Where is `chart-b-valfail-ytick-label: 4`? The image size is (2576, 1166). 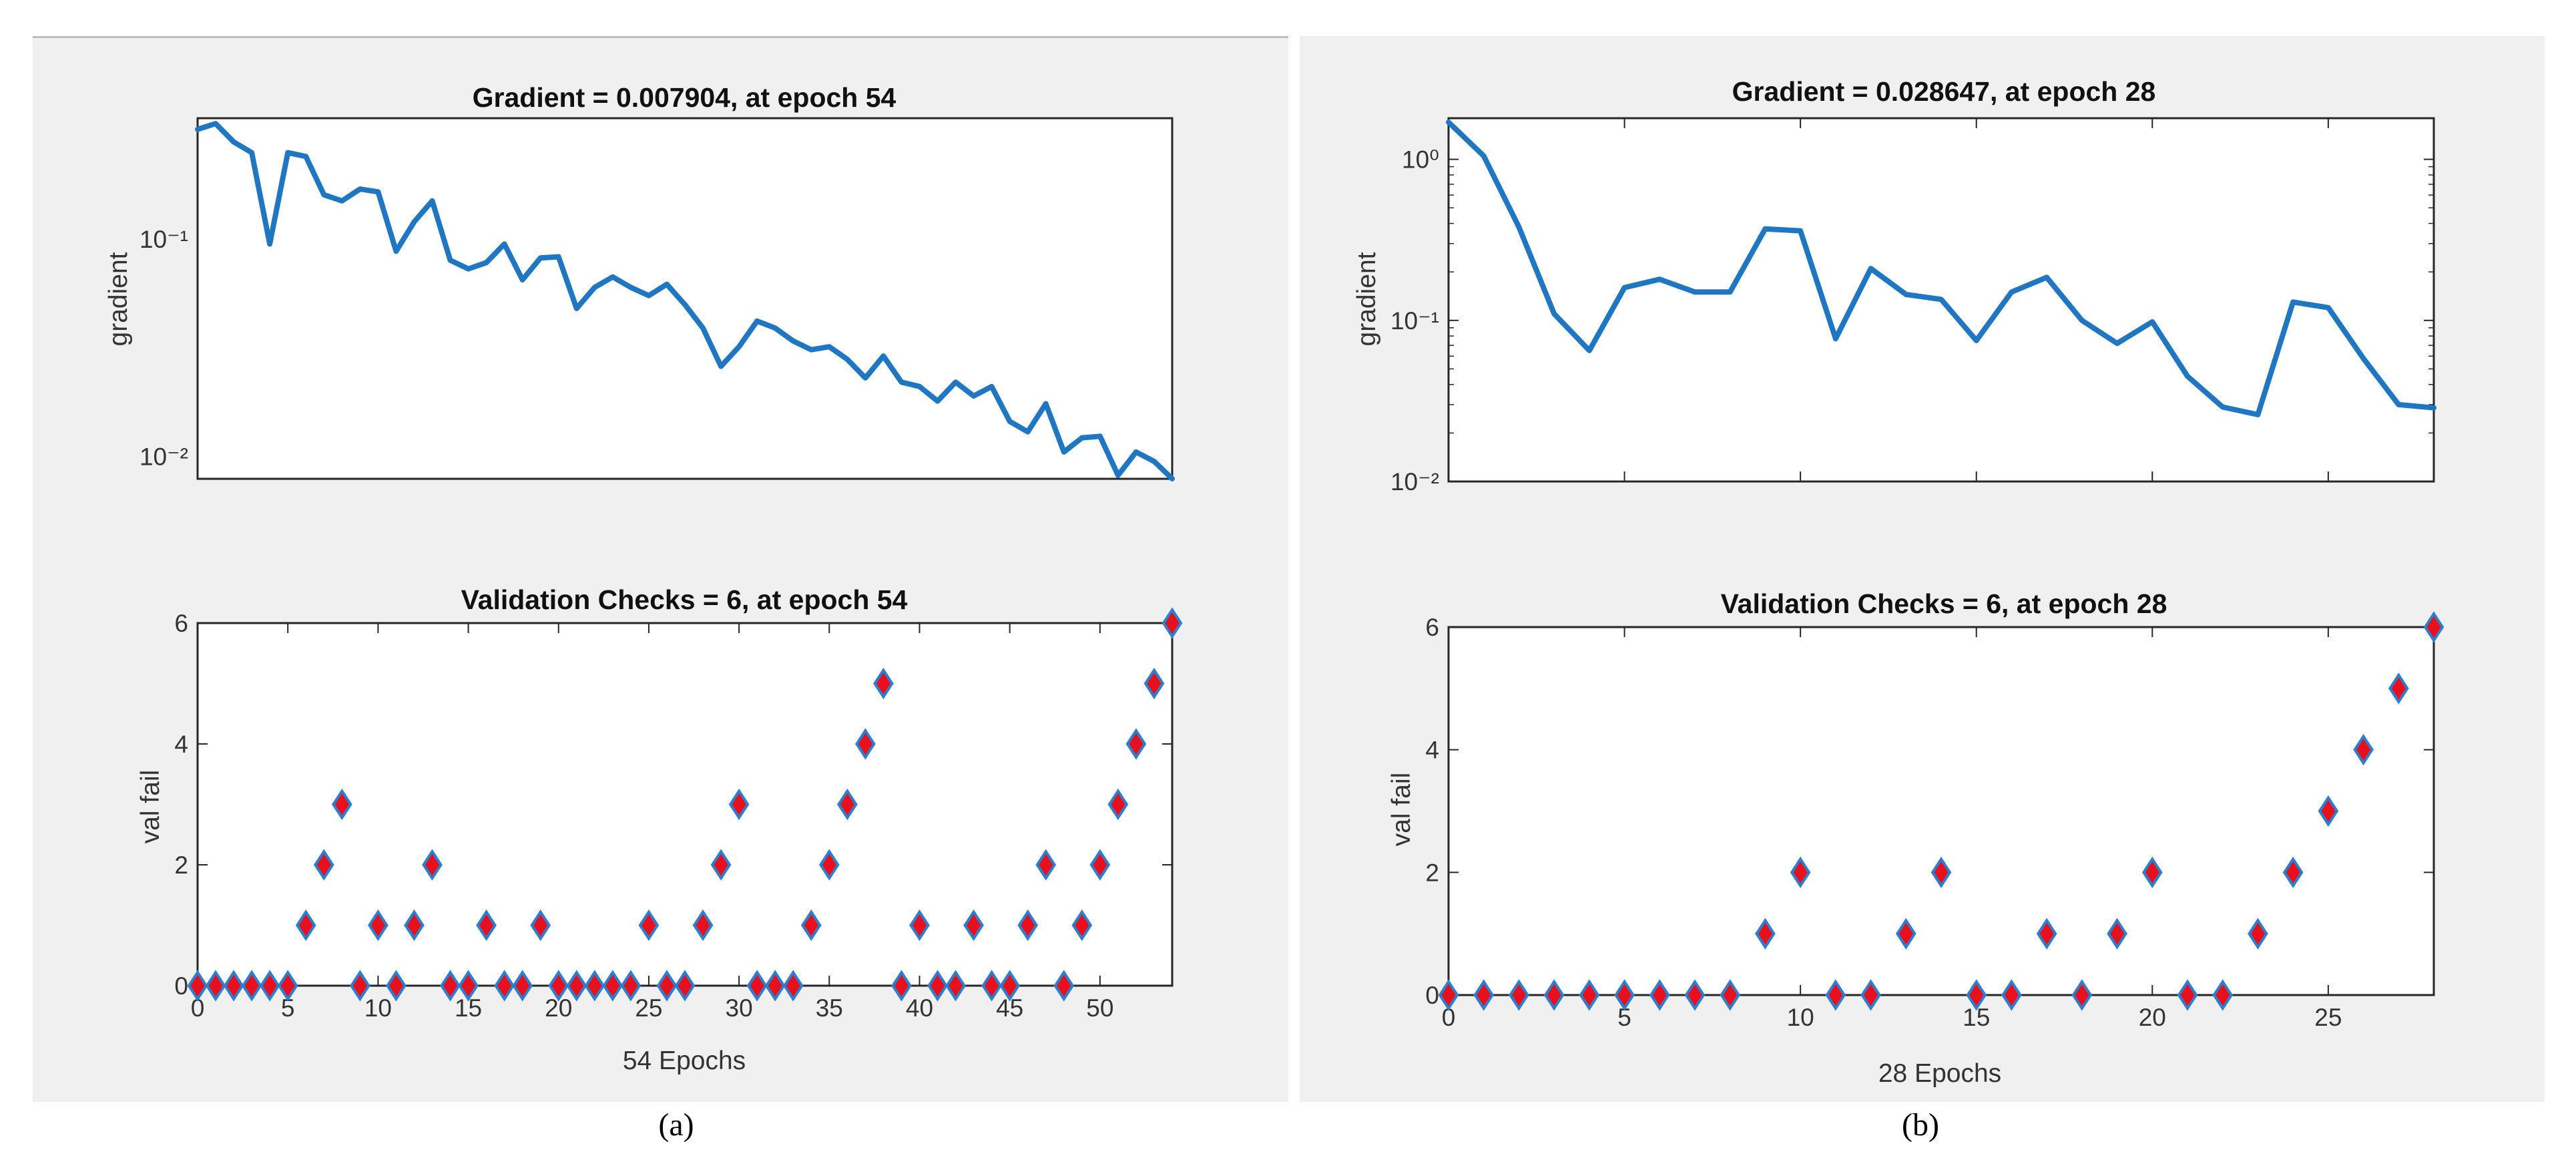
chart-b-valfail-ytick-label: 4 is located at coordinates (1432, 750).